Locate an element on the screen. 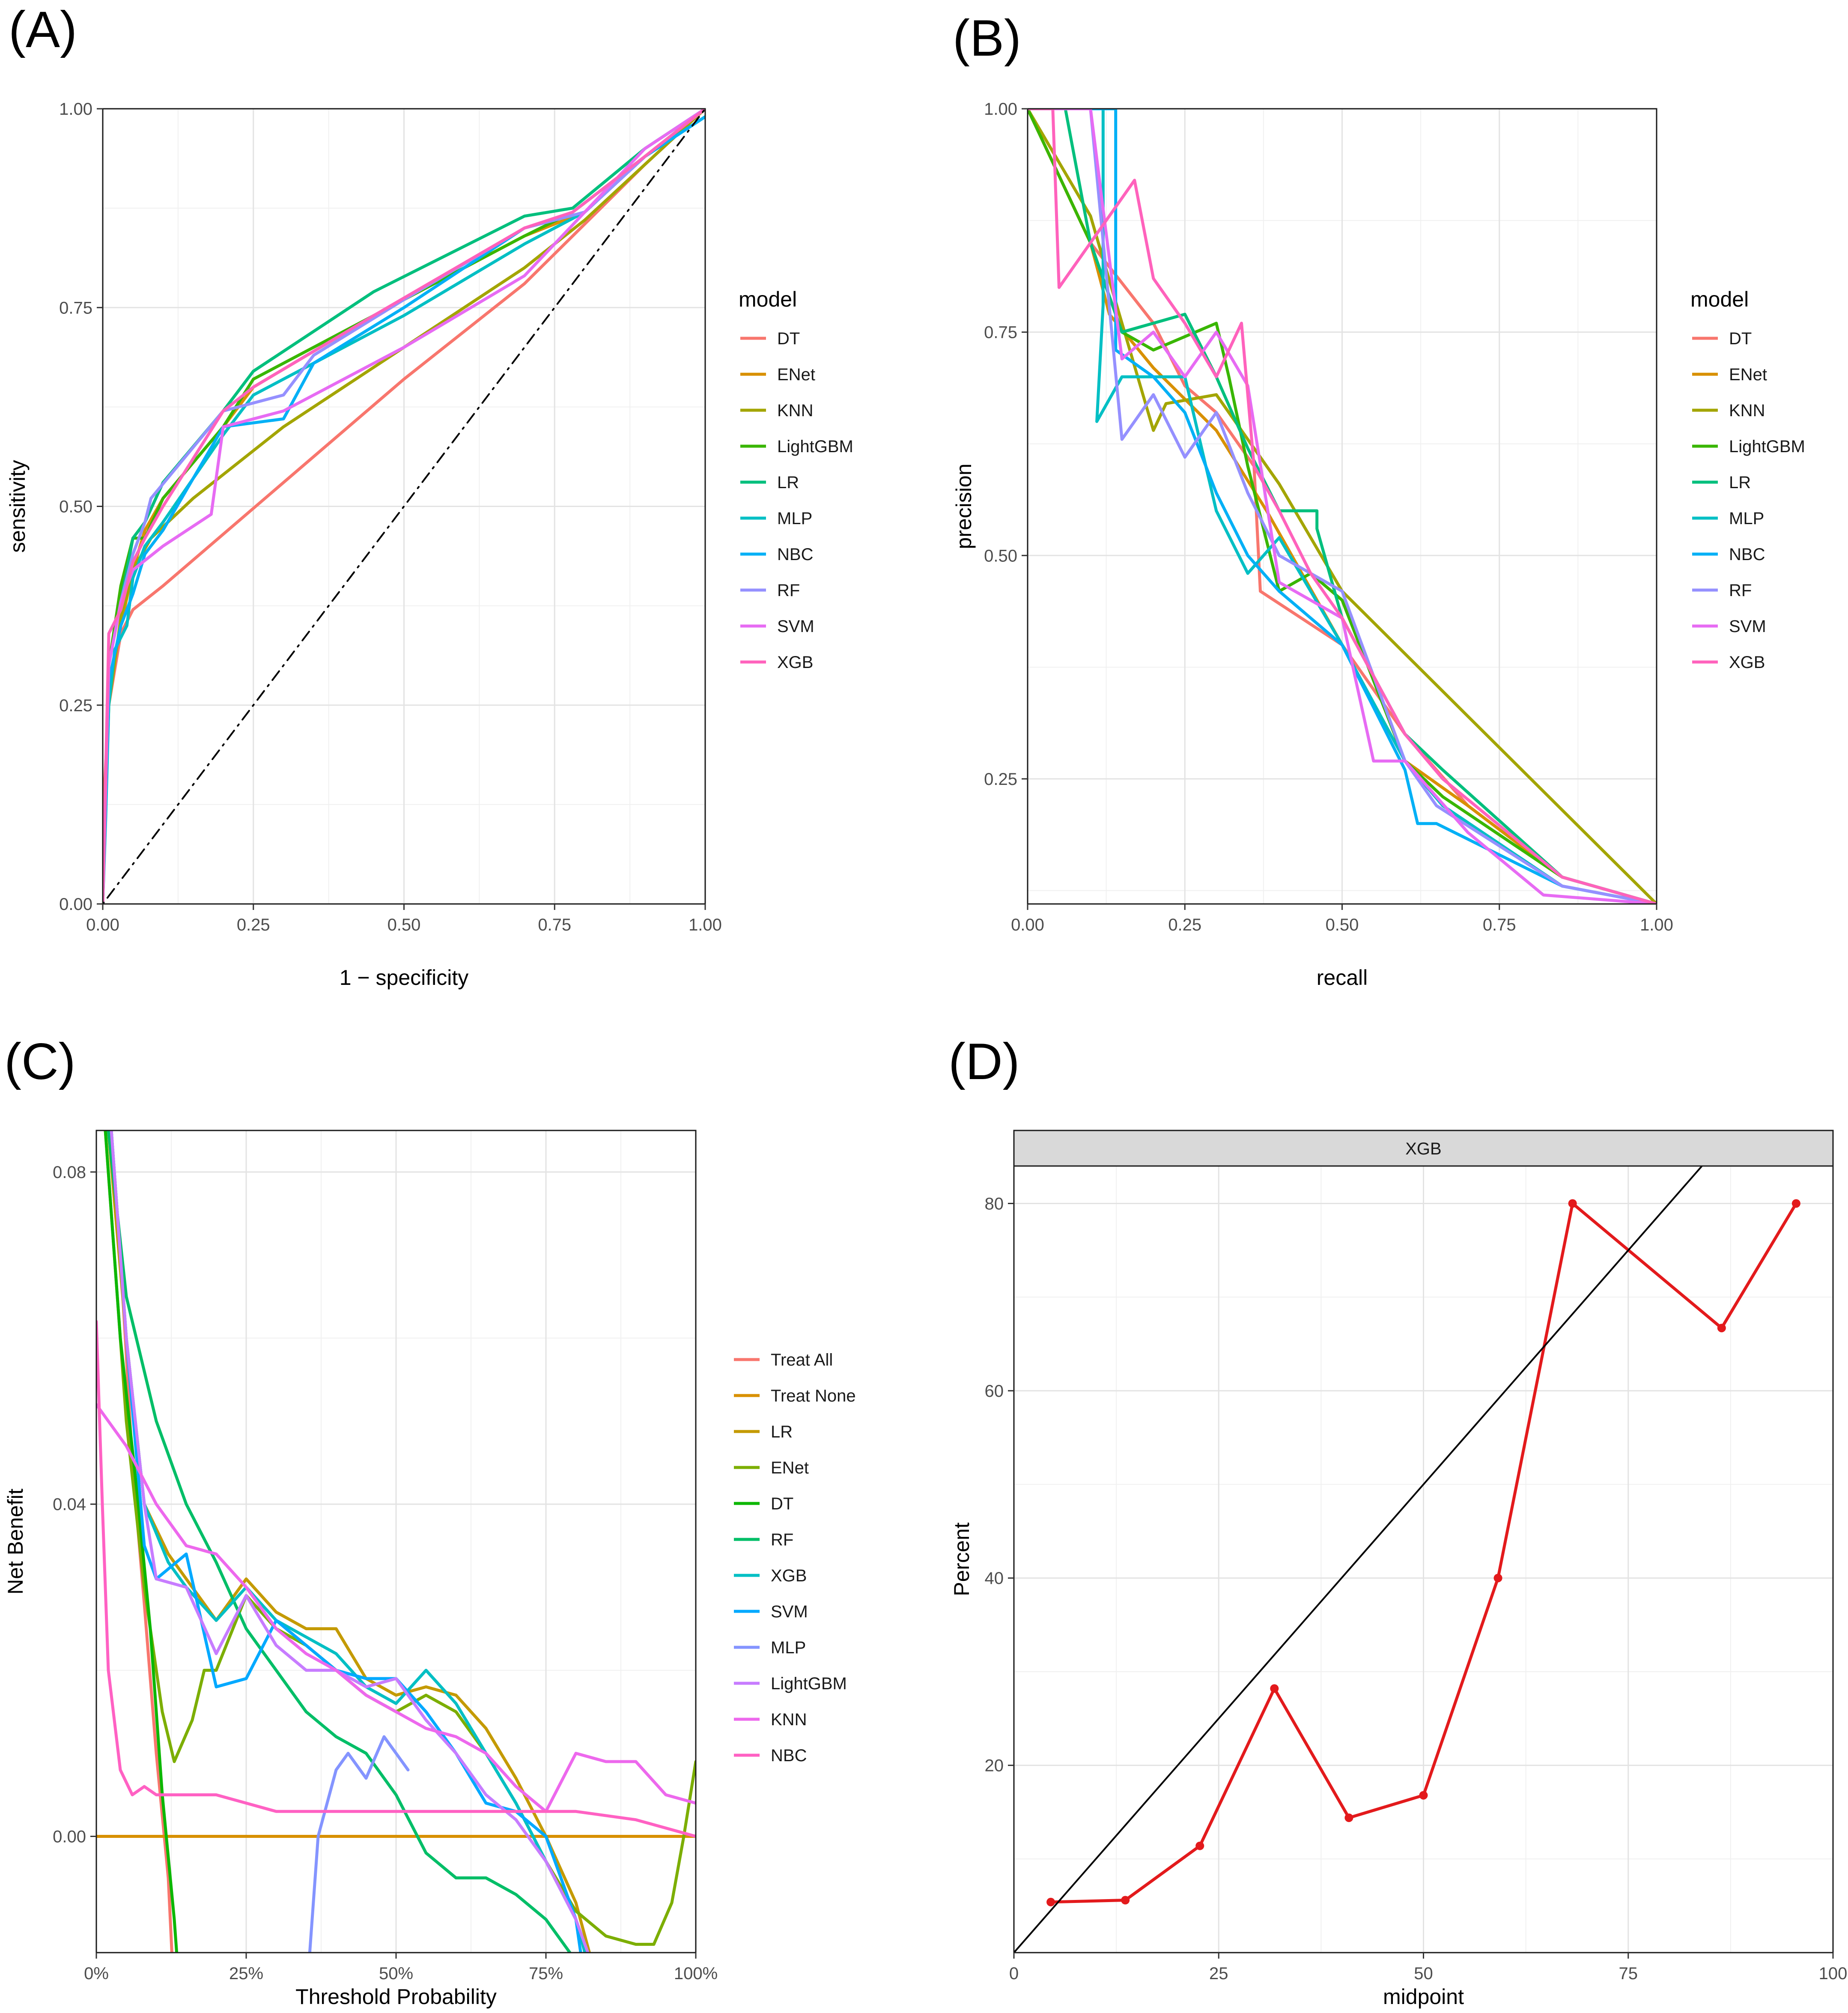  x-axis-label: midpoint is located at coordinates (1423, 1997).